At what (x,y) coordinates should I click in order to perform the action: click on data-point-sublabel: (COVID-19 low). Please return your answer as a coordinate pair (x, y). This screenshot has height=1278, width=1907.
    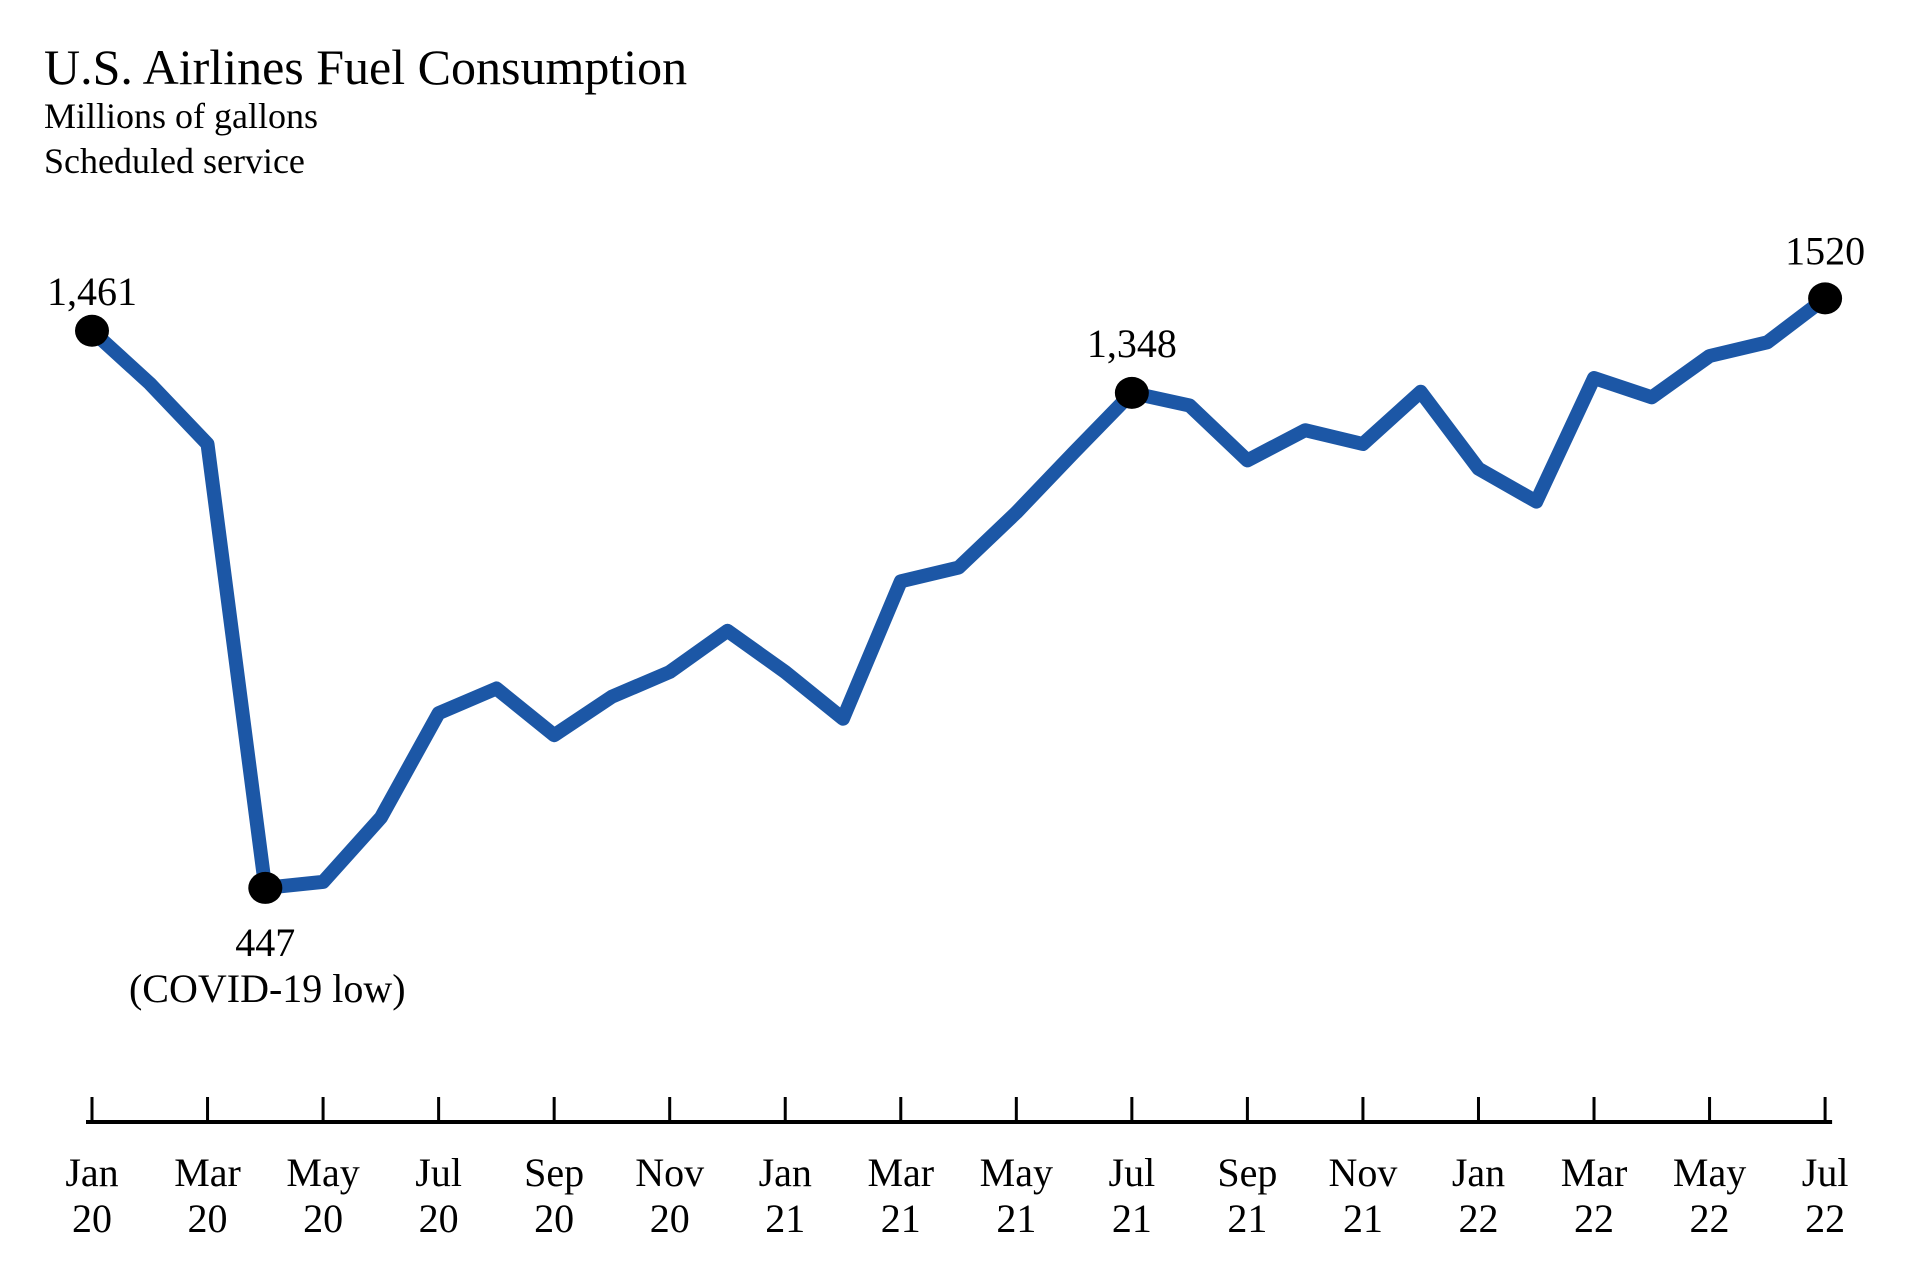
    Looking at the image, I should click on (267, 988).